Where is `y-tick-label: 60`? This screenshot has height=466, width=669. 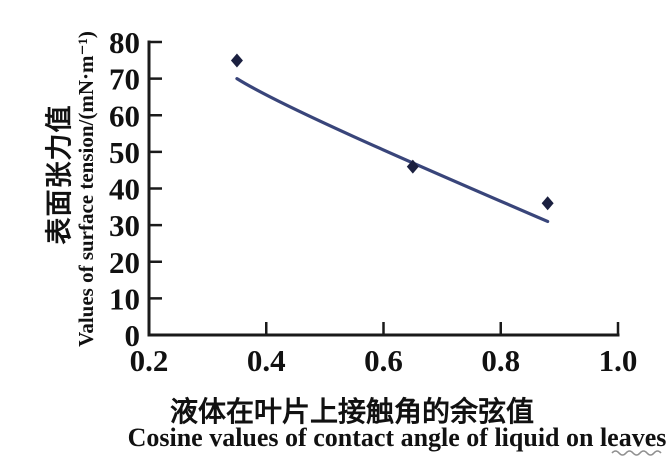
y-tick-label: 60 is located at coordinates (124, 115).